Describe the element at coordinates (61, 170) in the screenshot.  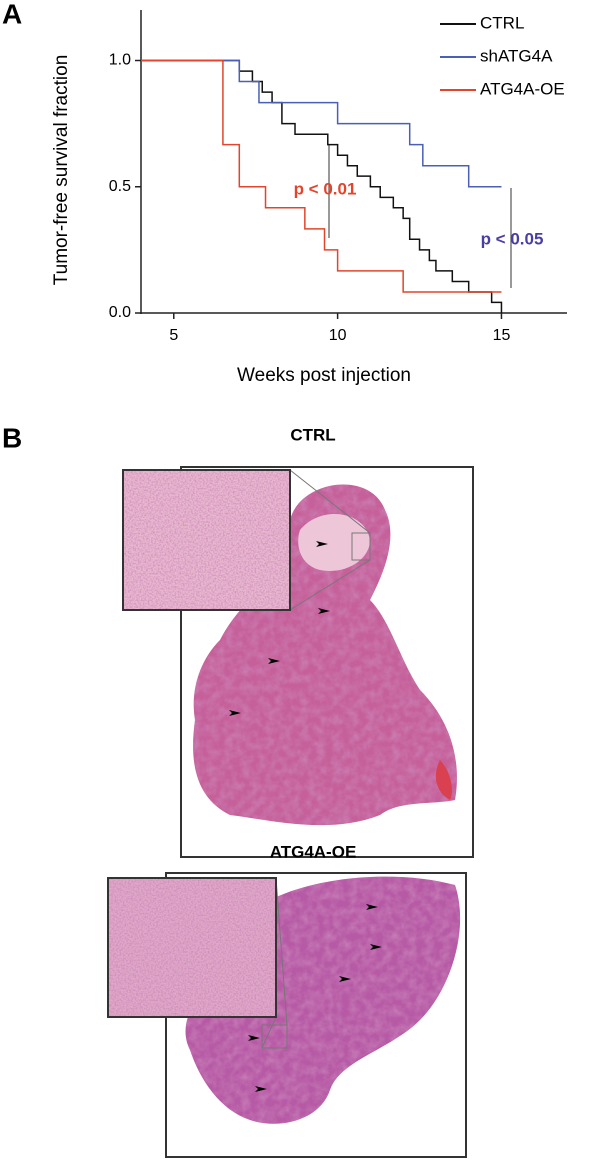
I see `y-axis-label: Tumor-free survival fraction` at that location.